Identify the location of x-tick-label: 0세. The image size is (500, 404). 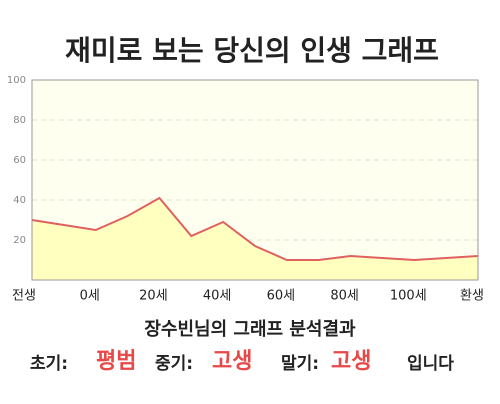
(90, 296).